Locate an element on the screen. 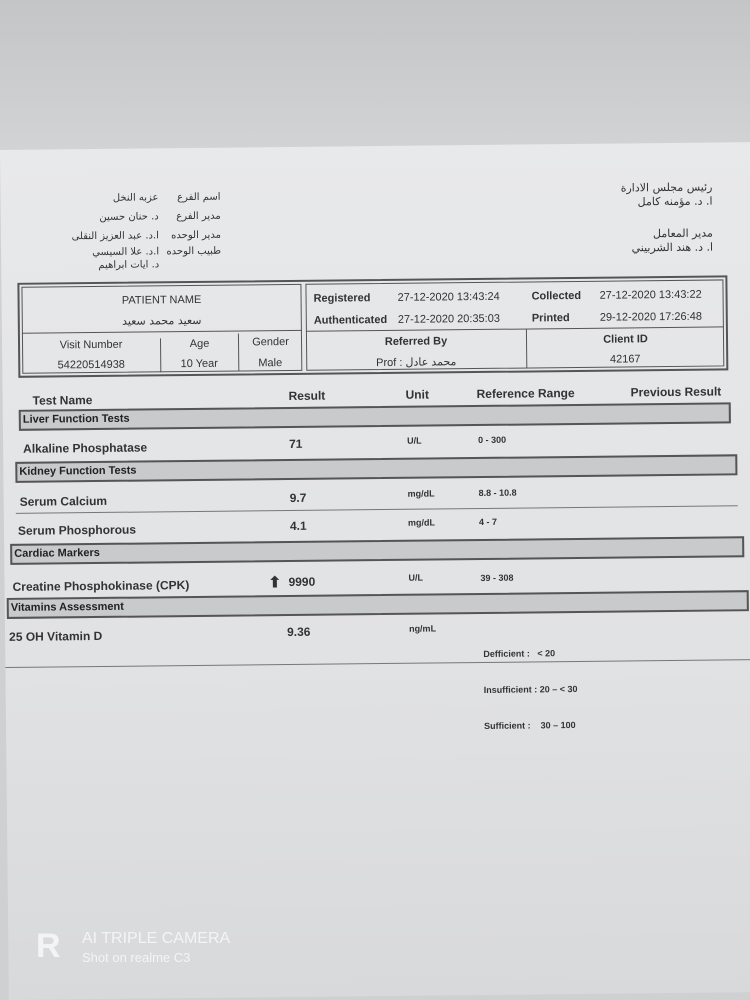 The height and width of the screenshot is (1000, 750). range-deficient: Defficient : < 20 is located at coordinates (519, 653).